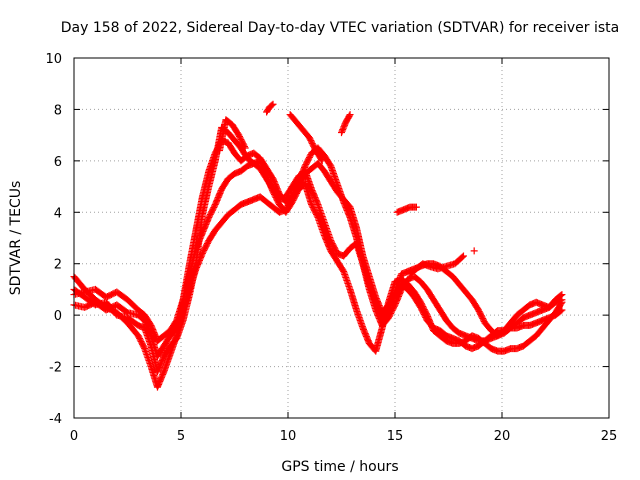 This screenshot has width=640, height=480. What do you see at coordinates (16, 238) in the screenshot?
I see `y-axis-label: SDTVAR / TECUs` at bounding box center [16, 238].